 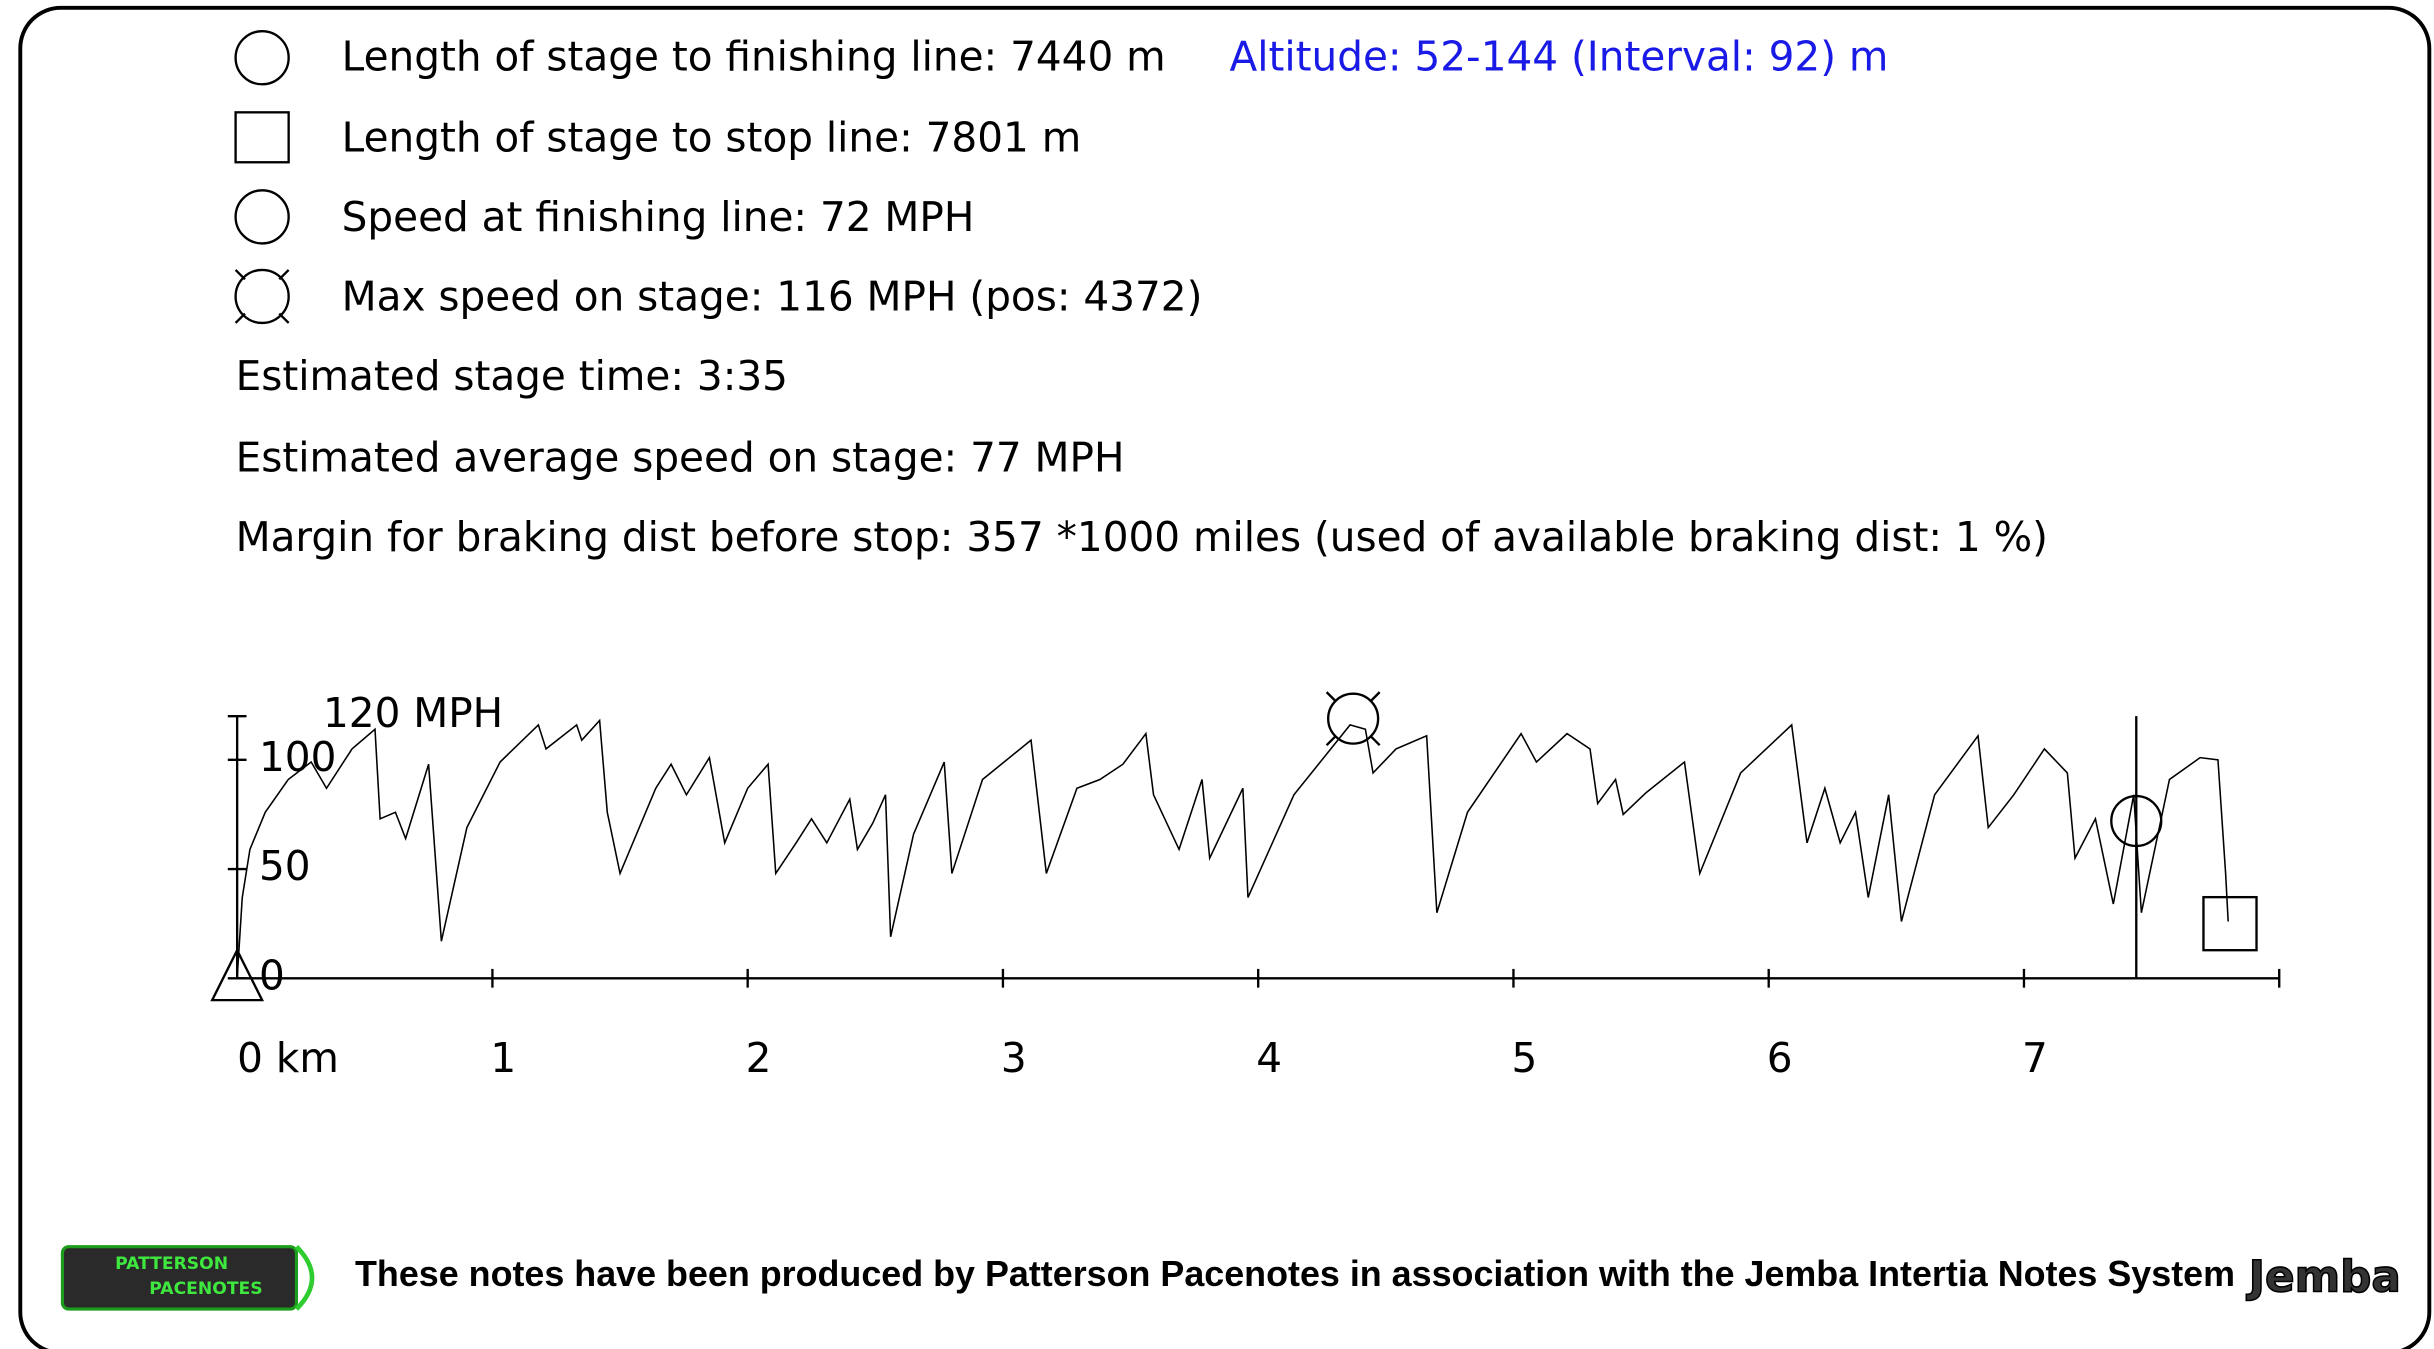 What do you see at coordinates (1269, 1058) in the screenshot?
I see `x-tick-label: 4` at bounding box center [1269, 1058].